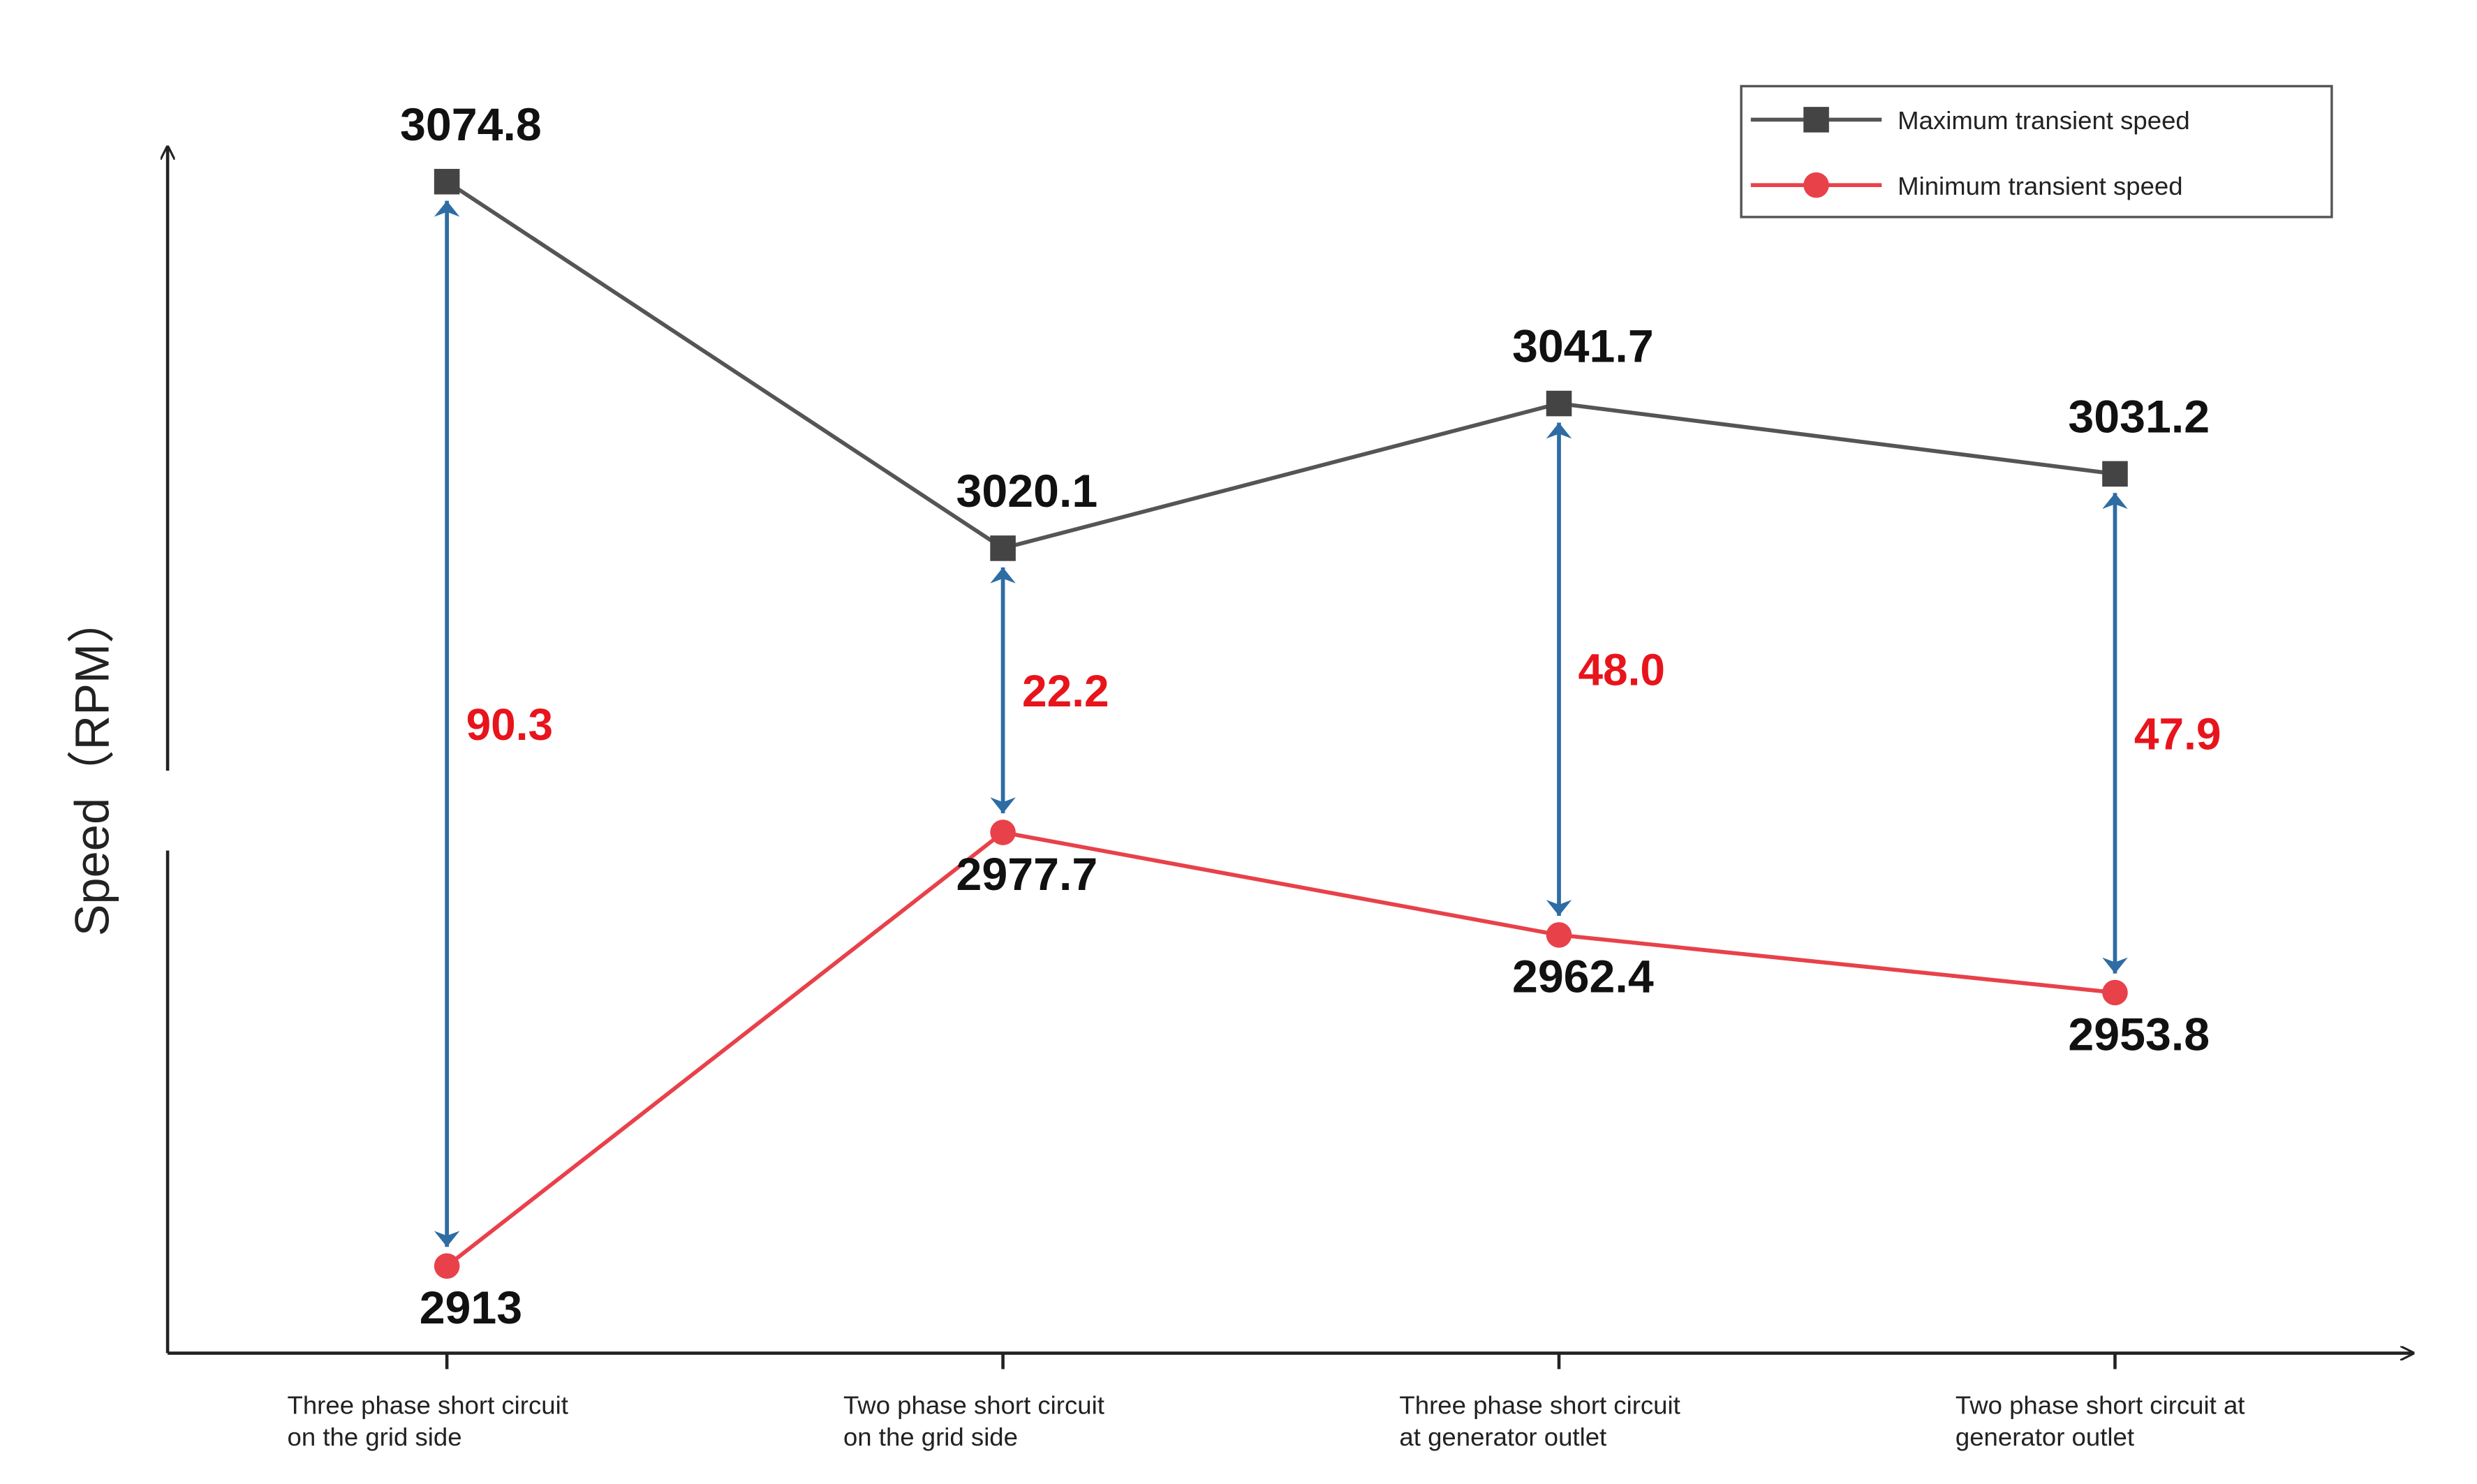 This screenshot has width=2477, height=1484. What do you see at coordinates (2040, 186) in the screenshot?
I see `legend-label: Minimum transient speed` at bounding box center [2040, 186].